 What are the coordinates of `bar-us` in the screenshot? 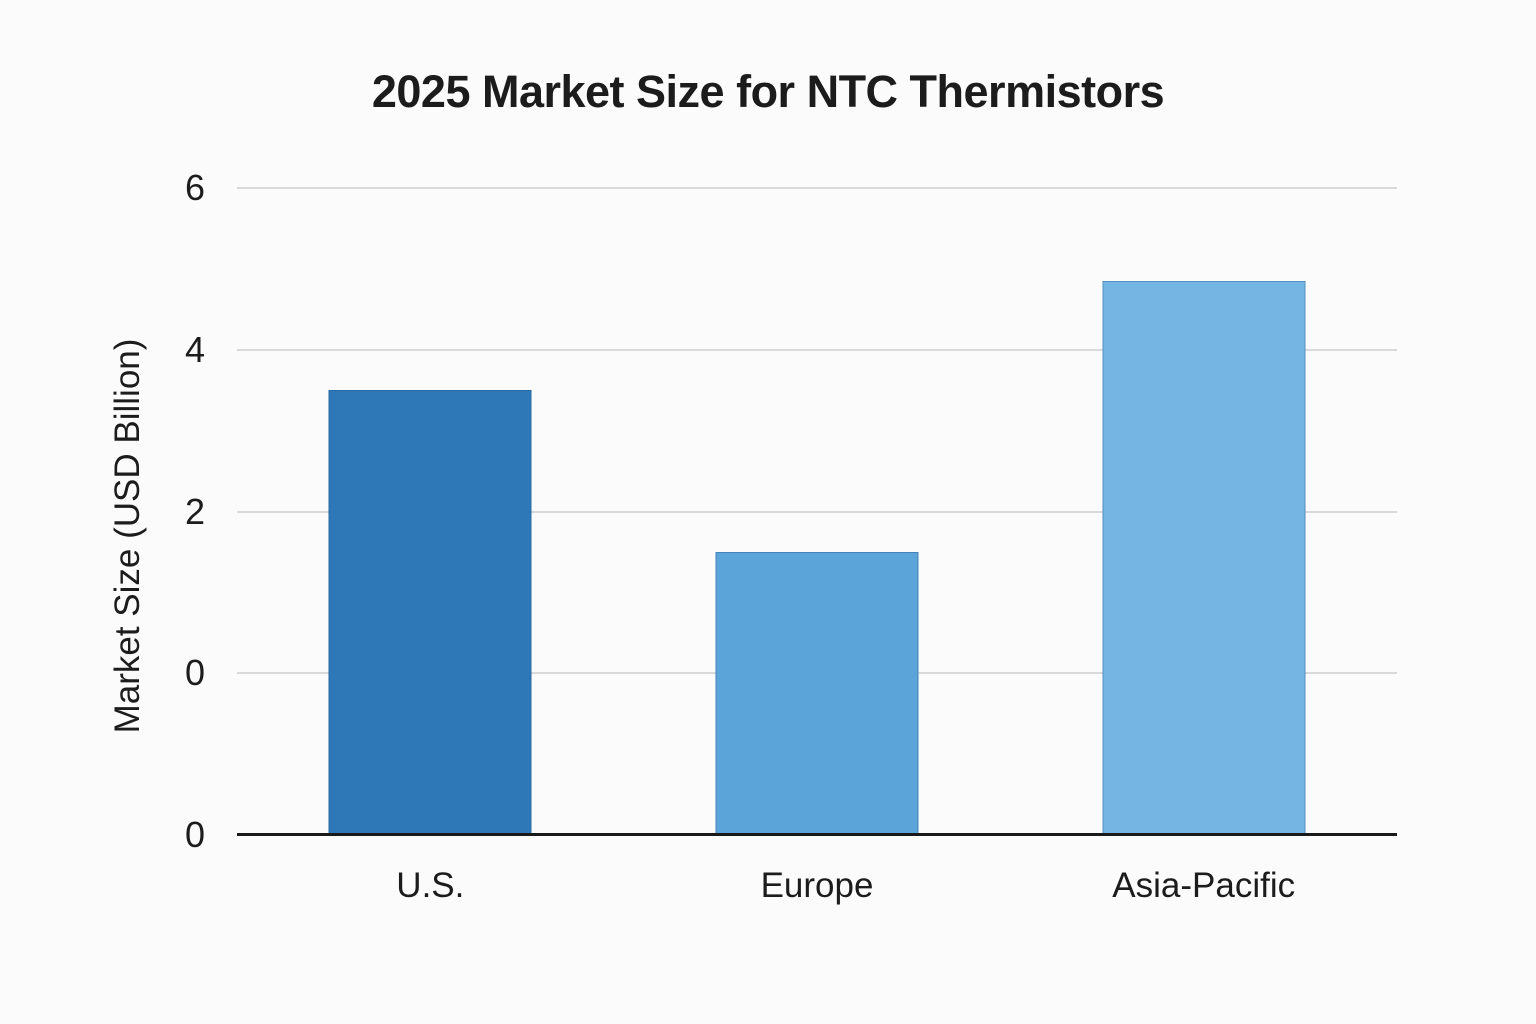 It's located at (430, 612).